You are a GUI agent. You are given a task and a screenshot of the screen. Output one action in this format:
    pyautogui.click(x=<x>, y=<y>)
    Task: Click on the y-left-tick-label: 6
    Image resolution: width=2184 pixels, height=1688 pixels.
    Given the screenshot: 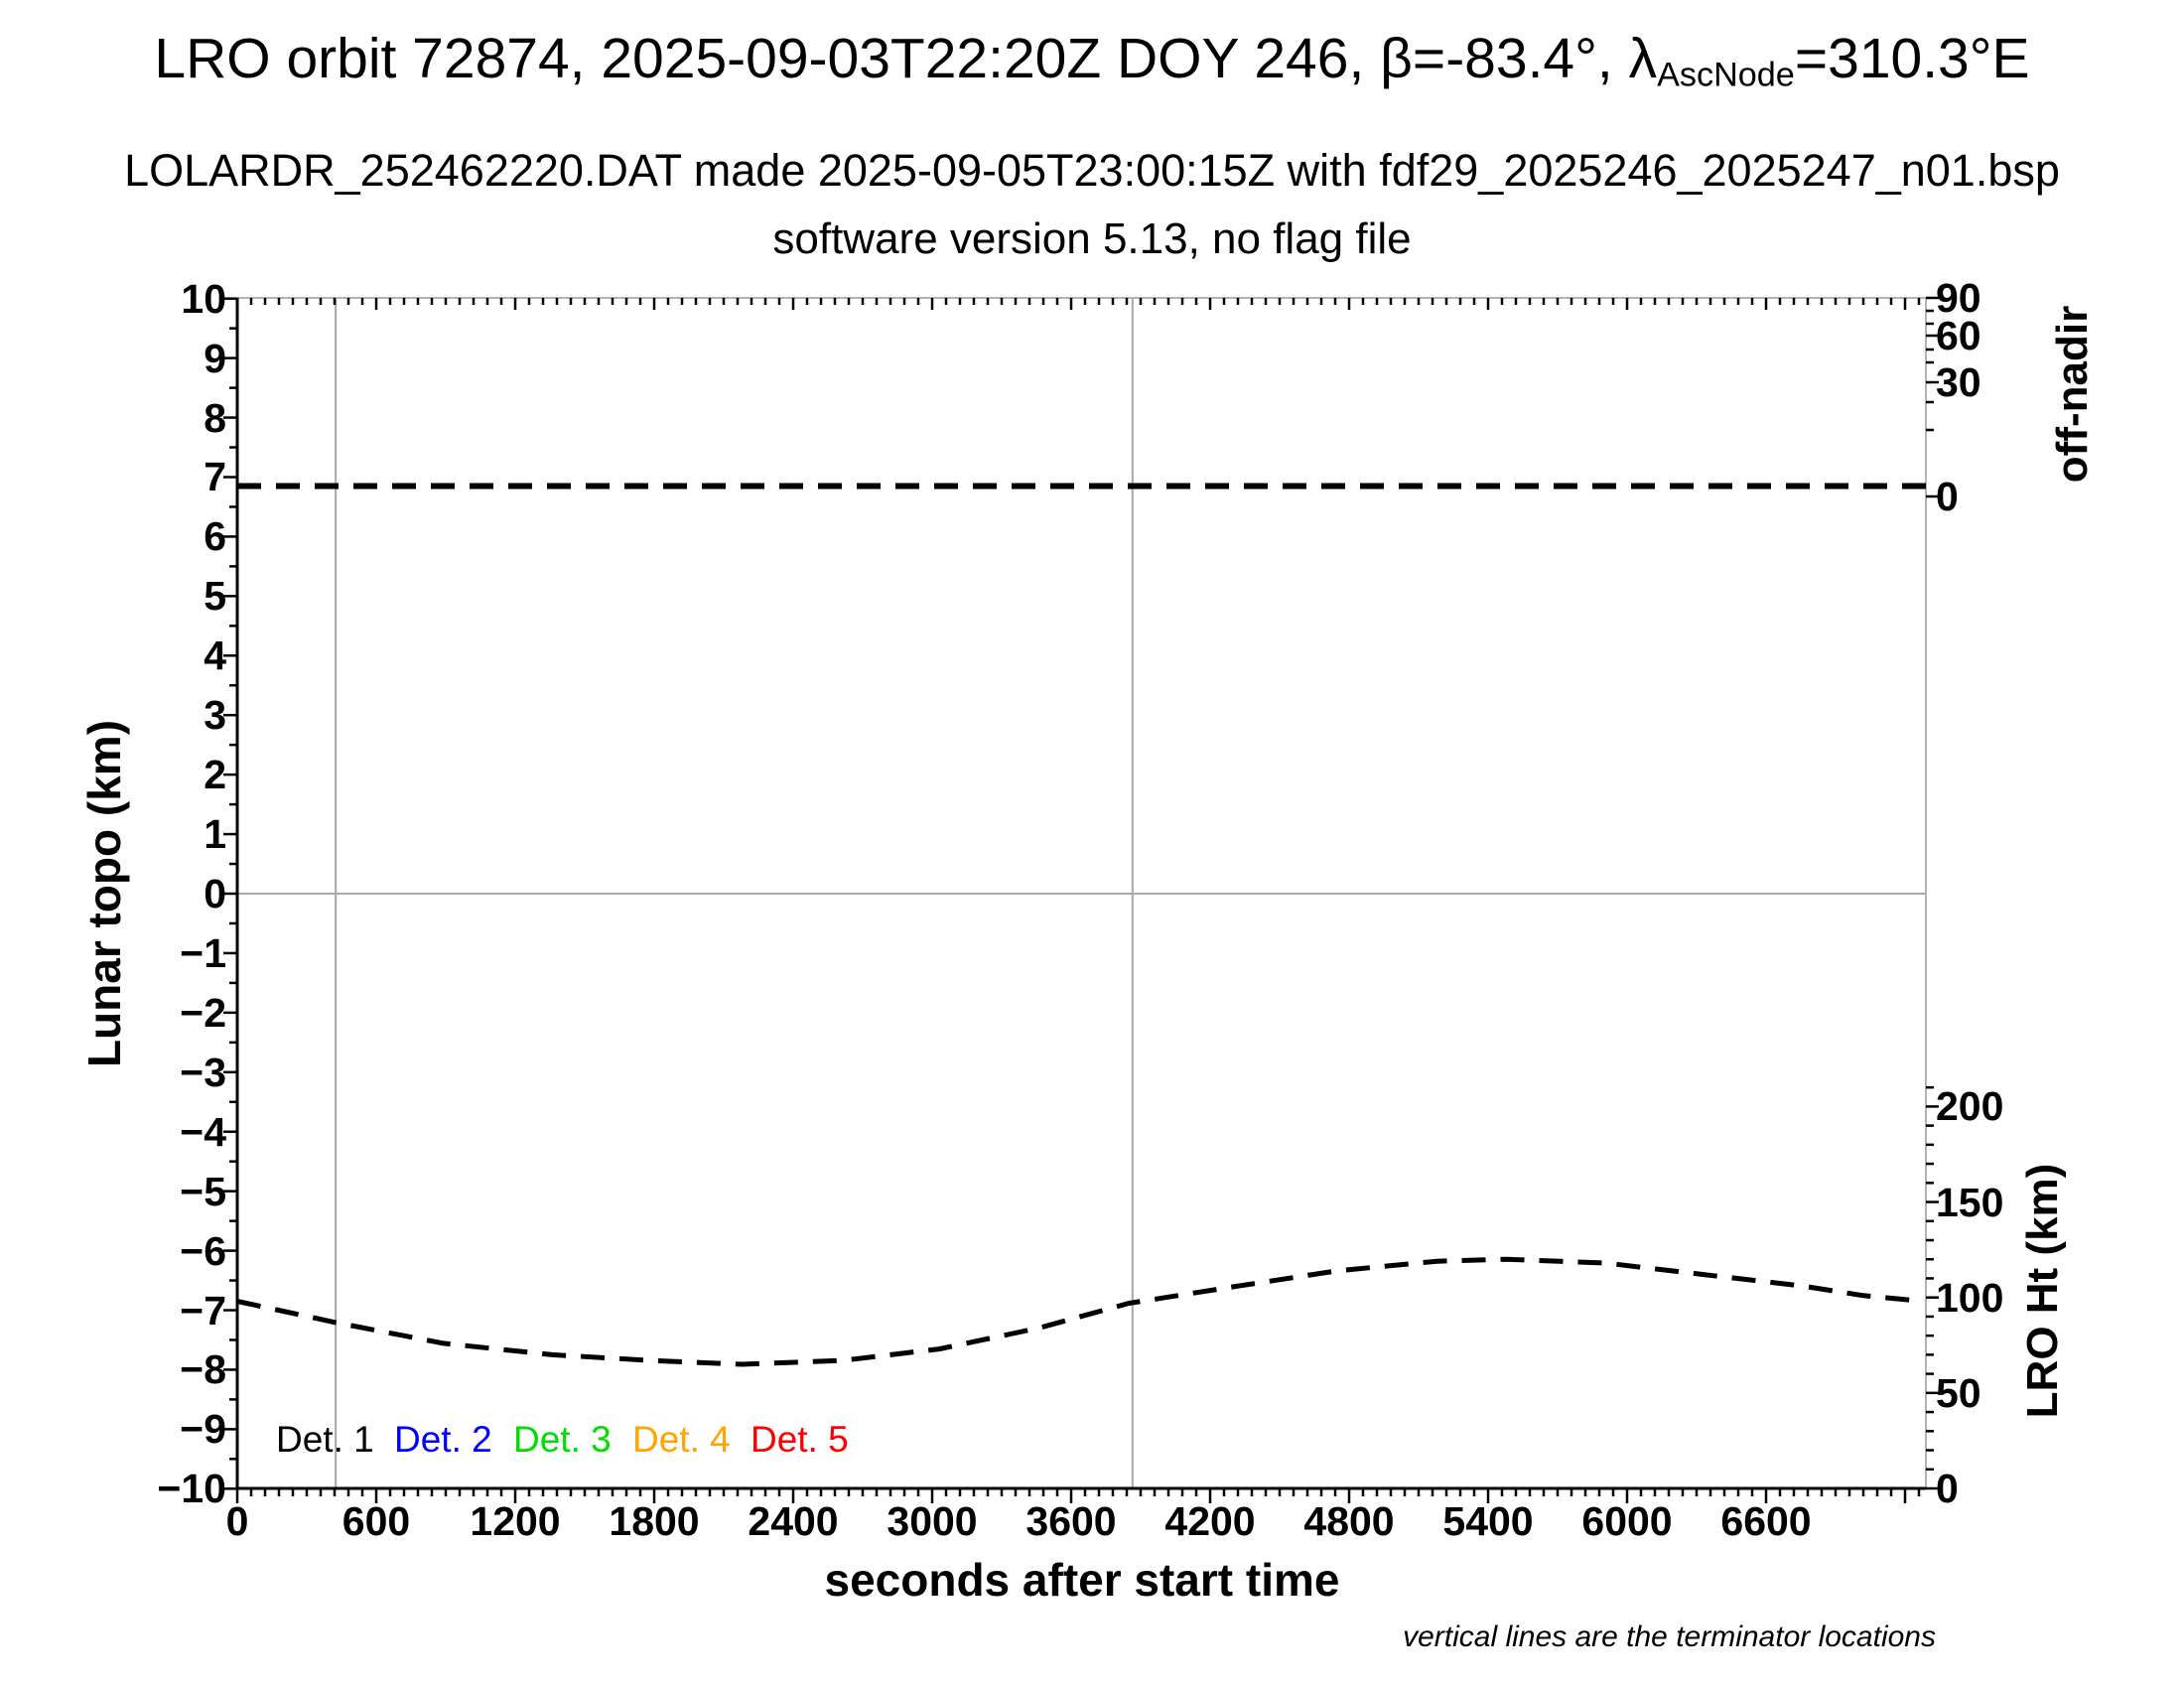 What is the action you would take?
    pyautogui.click(x=215, y=536)
    